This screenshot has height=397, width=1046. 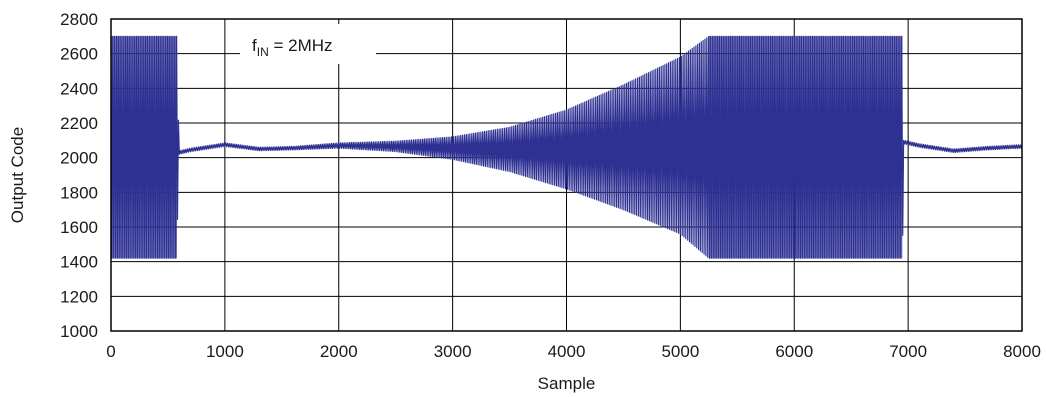 I want to click on y-tick-label: 2800, so click(x=79, y=19).